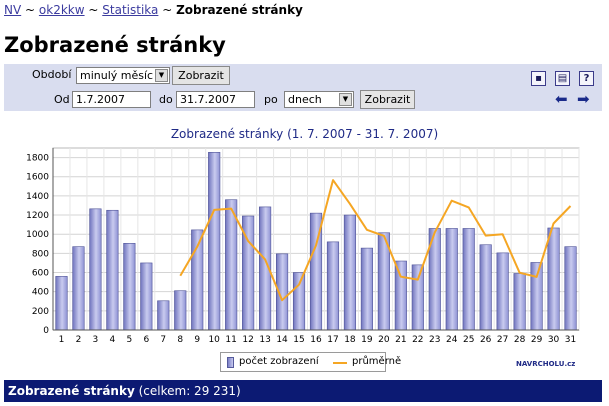 The image size is (609, 406). I want to click on show-button-2: Zobrazit, so click(387, 99).